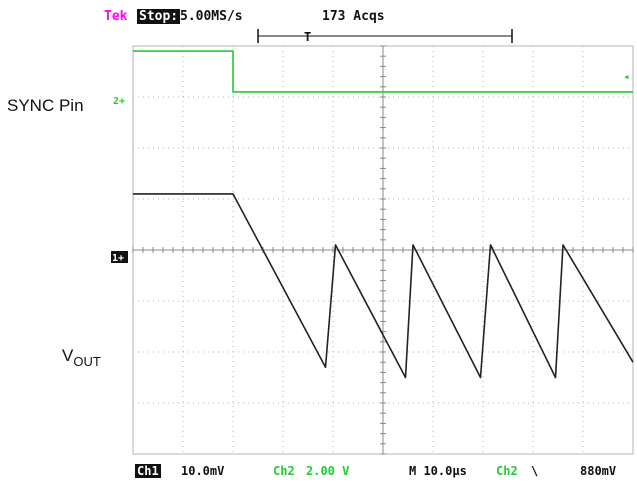  I want to click on ch1-tag: Ch1, so click(148, 471).